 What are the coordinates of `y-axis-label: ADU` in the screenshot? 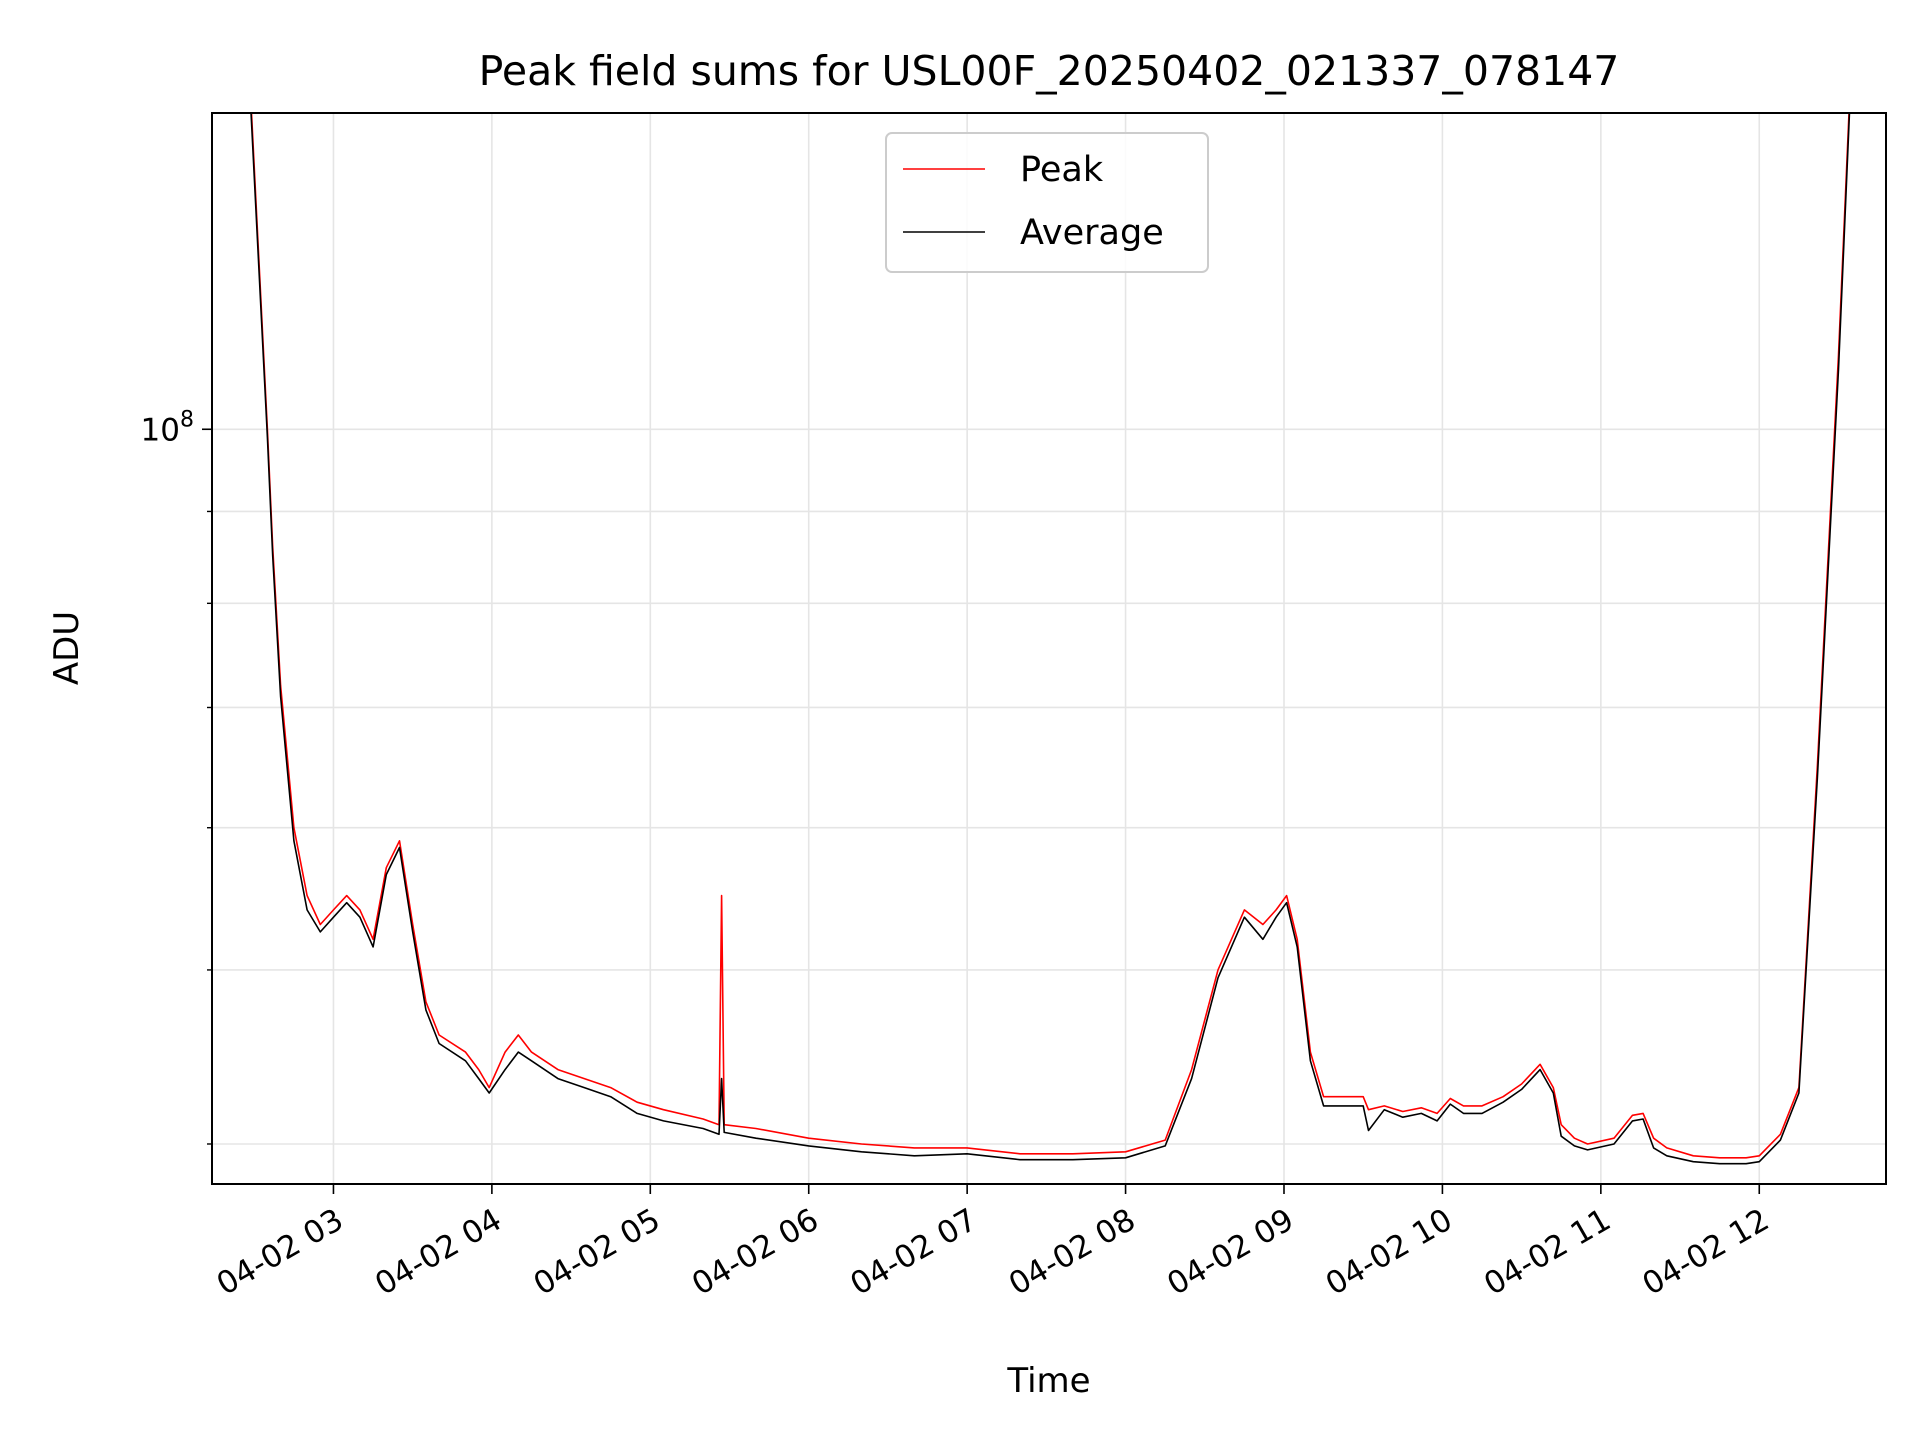 It's located at (67, 648).